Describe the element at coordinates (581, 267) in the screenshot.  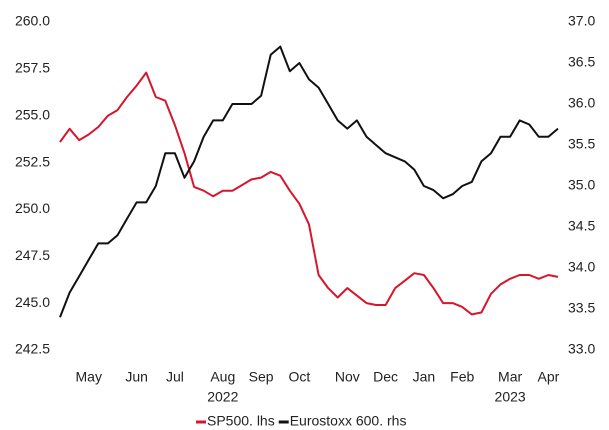
I see `y2-tick-label: 34.0` at that location.